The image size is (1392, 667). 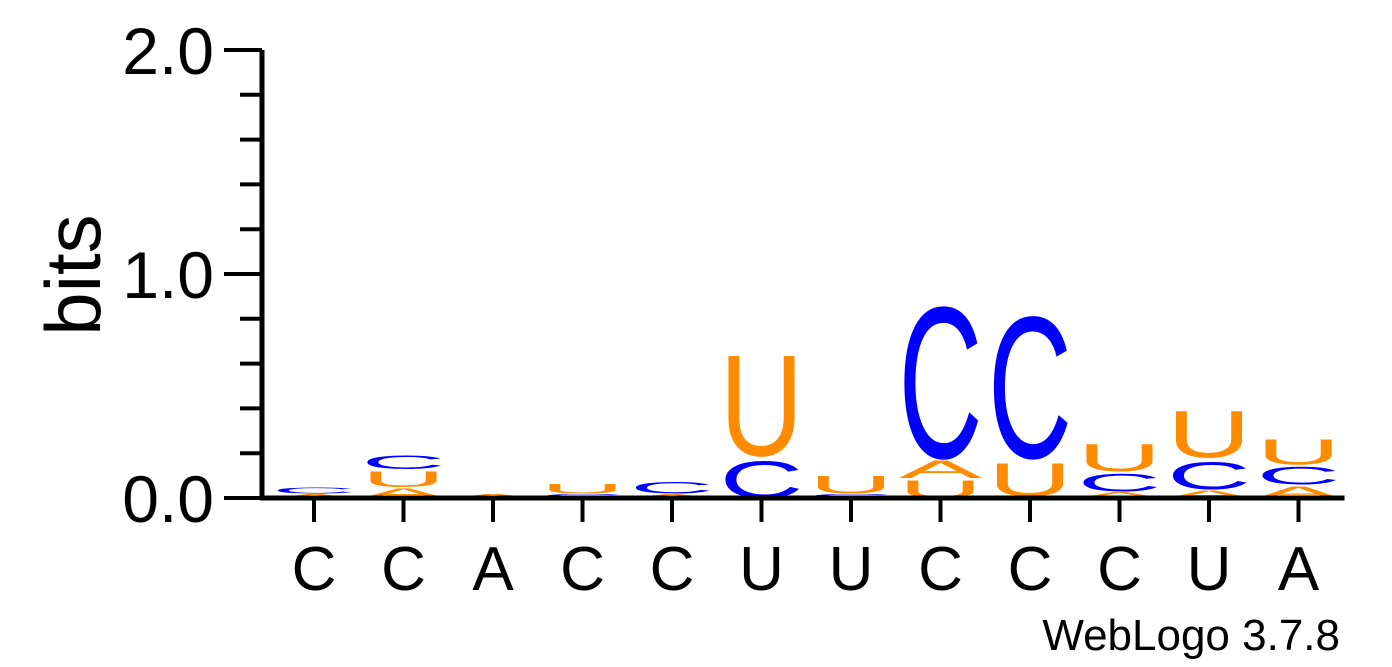 What do you see at coordinates (168, 275) in the screenshot?
I see `y-tick-label: 1.0` at bounding box center [168, 275].